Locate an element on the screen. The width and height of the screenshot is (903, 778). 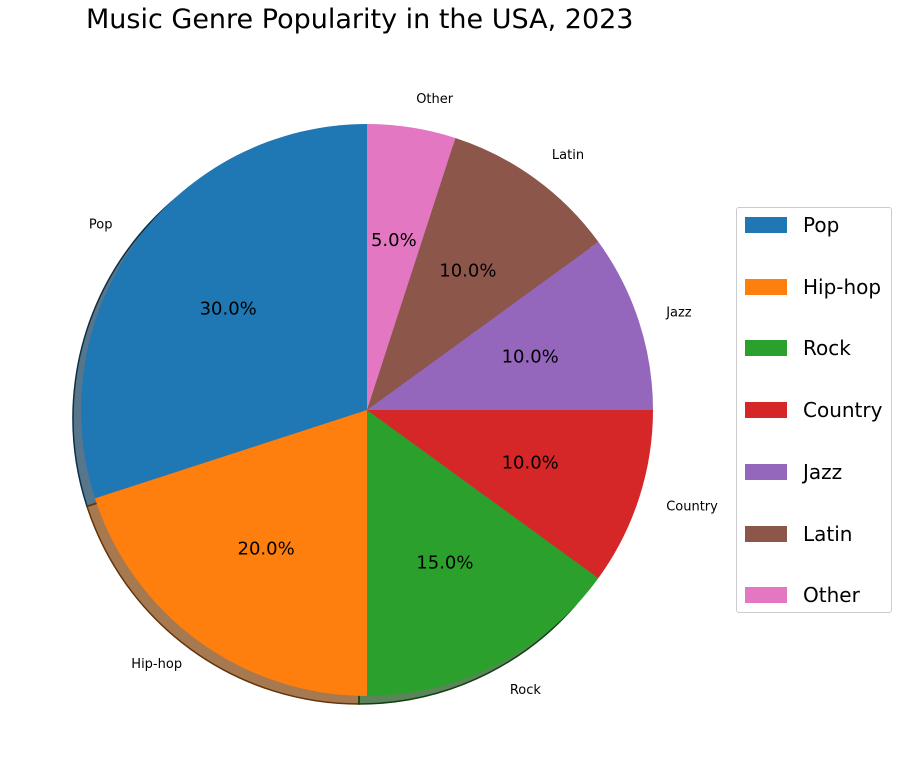
legend-item-pop: Pop is located at coordinates (792, 225).